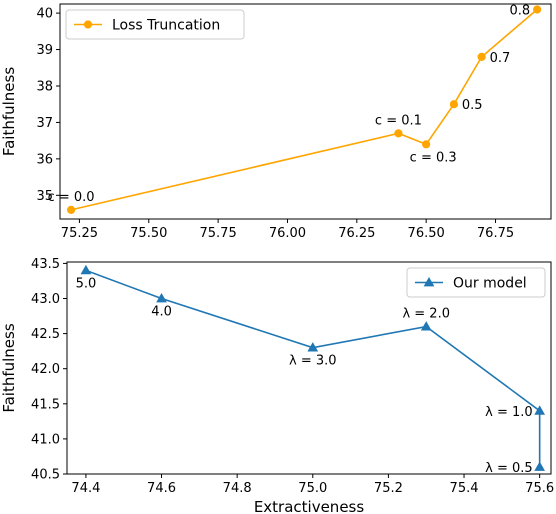 The height and width of the screenshot is (514, 556). Describe the element at coordinates (71, 197) in the screenshot. I see `annotation-label: c = 0.0` at that location.